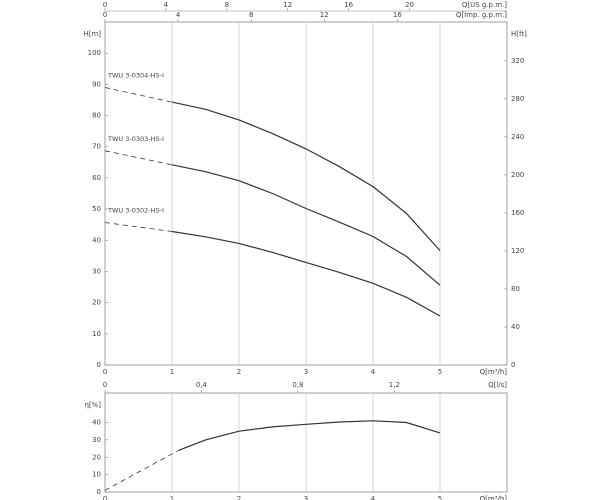  I want to click on top-tick-label: 20, so click(409, 5).